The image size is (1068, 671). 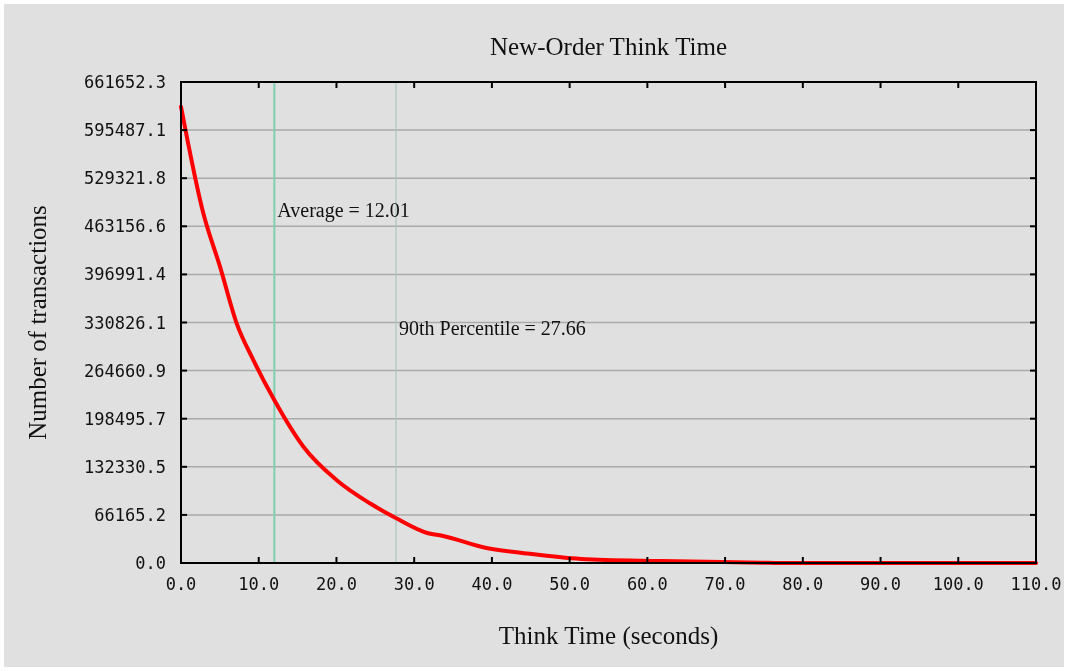 I want to click on annotation: Average = 12.01, so click(x=343, y=210).